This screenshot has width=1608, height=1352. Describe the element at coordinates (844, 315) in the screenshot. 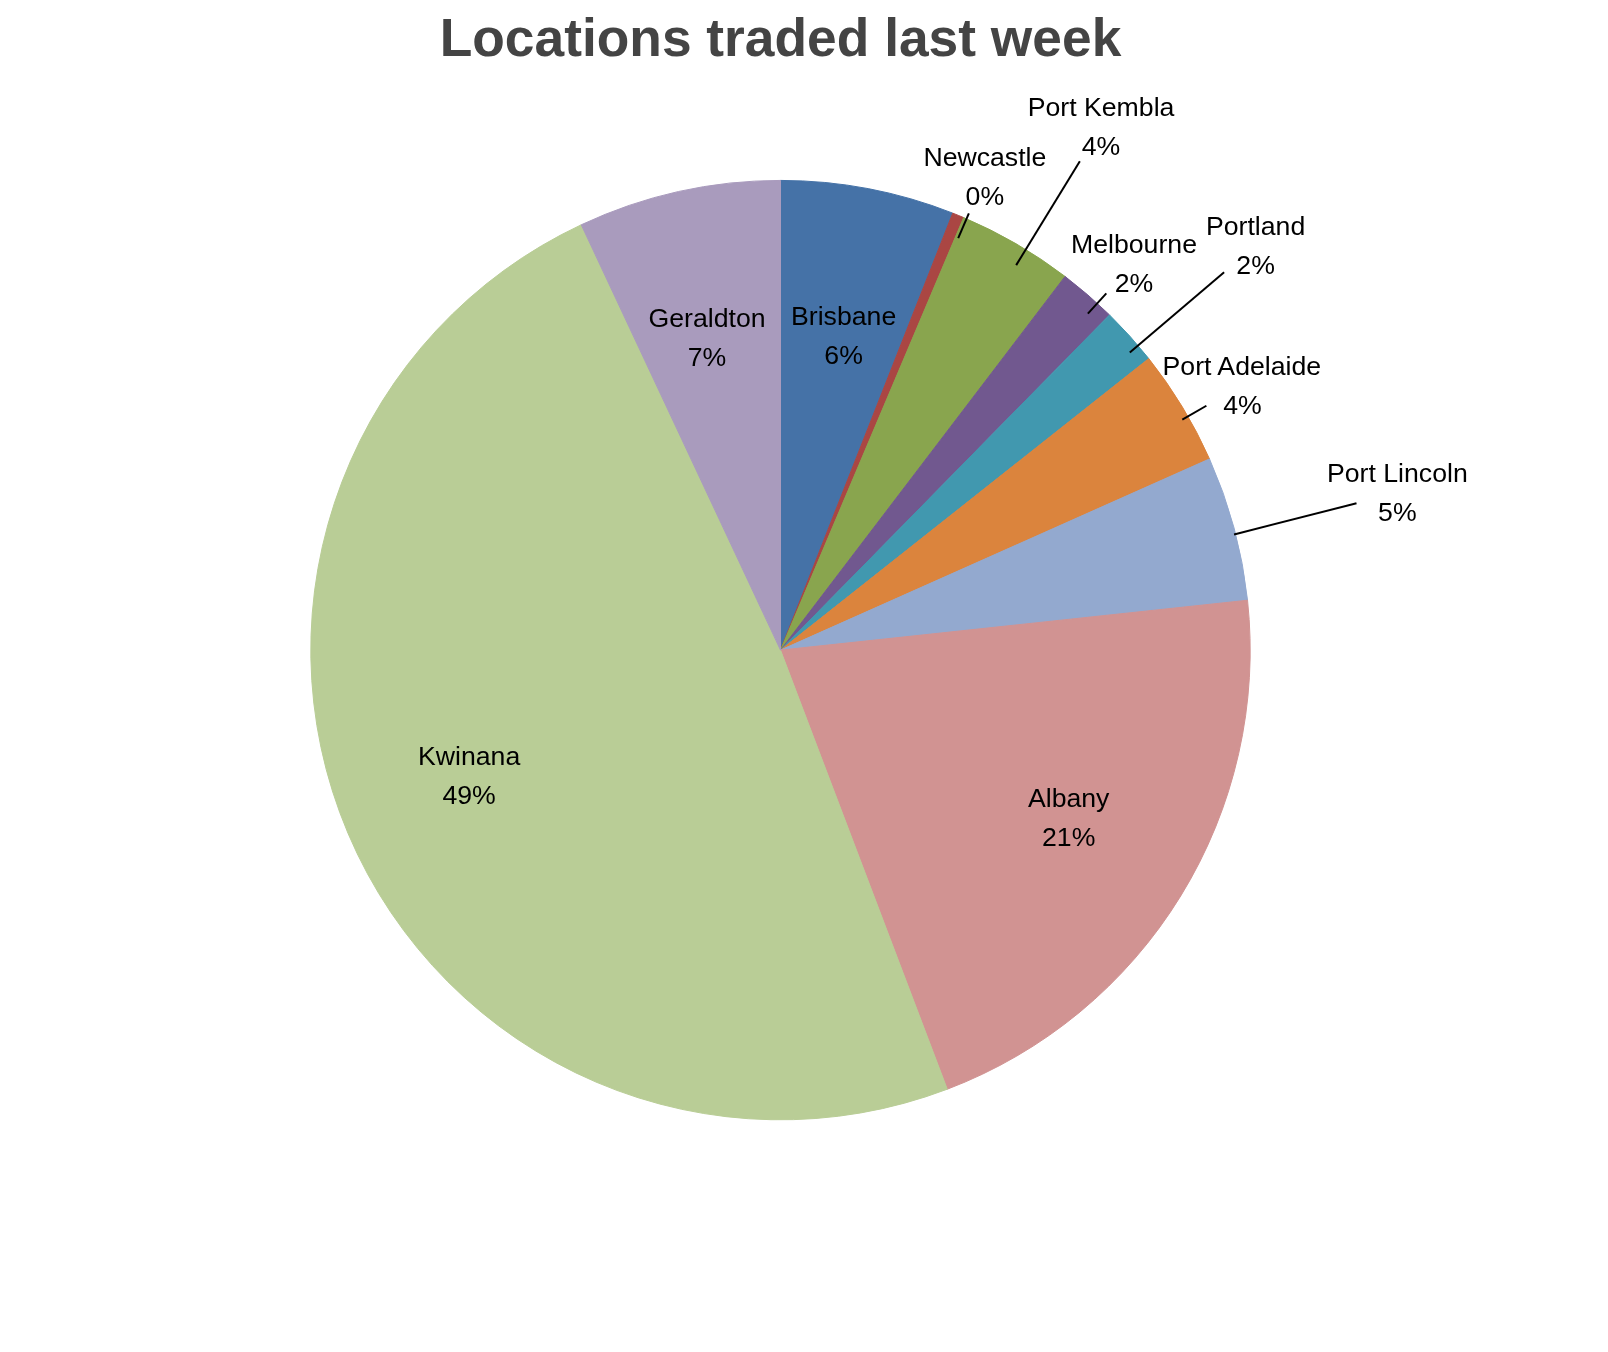

I see `slice-label: Brisbane` at that location.